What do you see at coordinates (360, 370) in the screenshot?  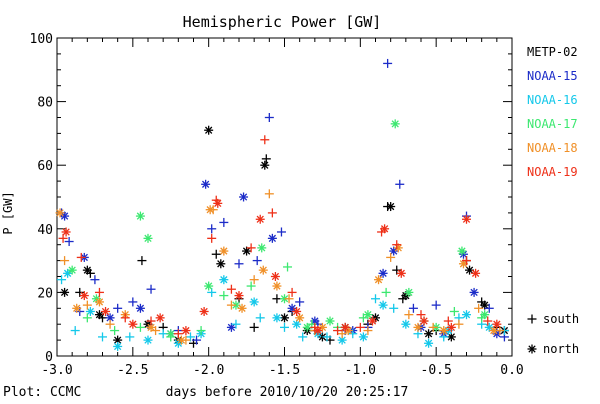 I see `x-tick-label: -1.0` at bounding box center [360, 370].